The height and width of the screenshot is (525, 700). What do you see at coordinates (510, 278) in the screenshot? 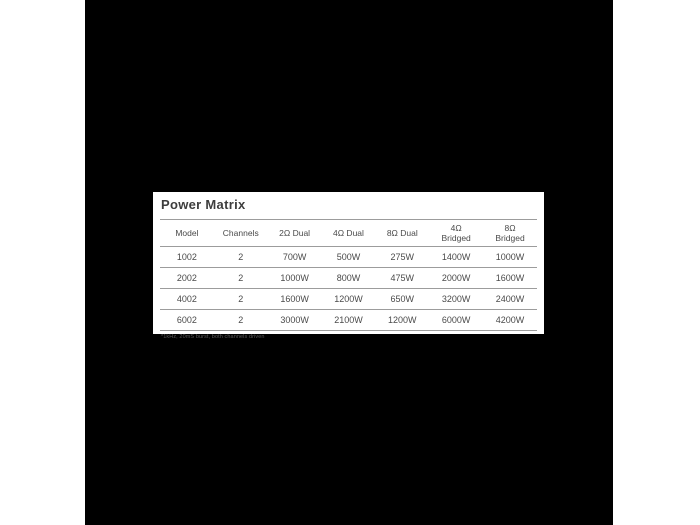
I see `cell-8ohm-bridged: 1600W` at bounding box center [510, 278].